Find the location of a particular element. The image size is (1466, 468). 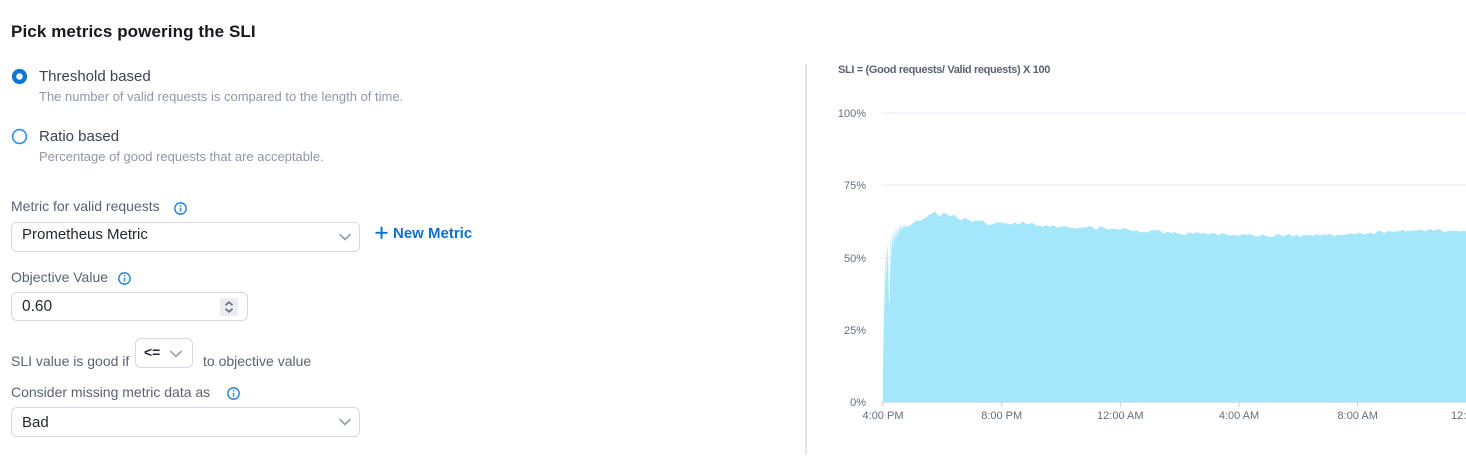

svg-text: 25% is located at coordinates (855, 331).